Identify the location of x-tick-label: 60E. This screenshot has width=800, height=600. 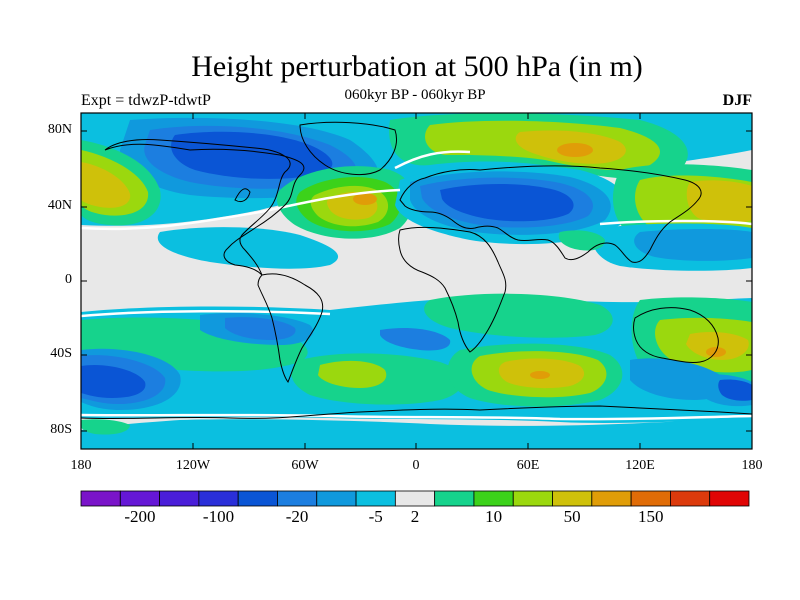
(528, 465).